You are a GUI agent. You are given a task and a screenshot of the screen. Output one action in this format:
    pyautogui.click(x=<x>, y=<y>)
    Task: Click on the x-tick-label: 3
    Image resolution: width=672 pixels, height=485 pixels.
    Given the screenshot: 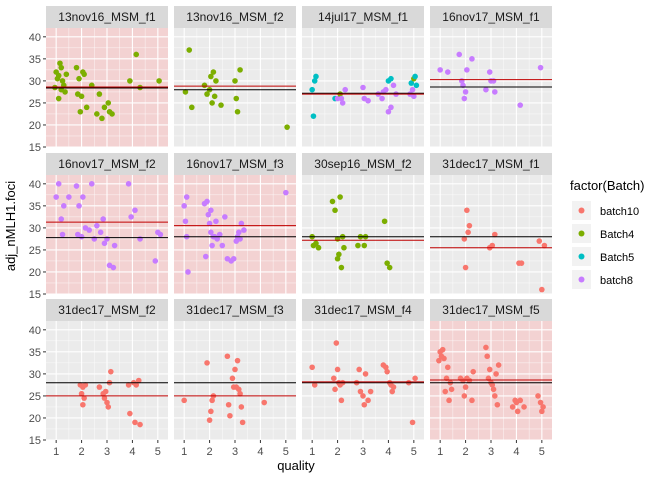 What is the action you would take?
    pyautogui.click(x=363, y=452)
    